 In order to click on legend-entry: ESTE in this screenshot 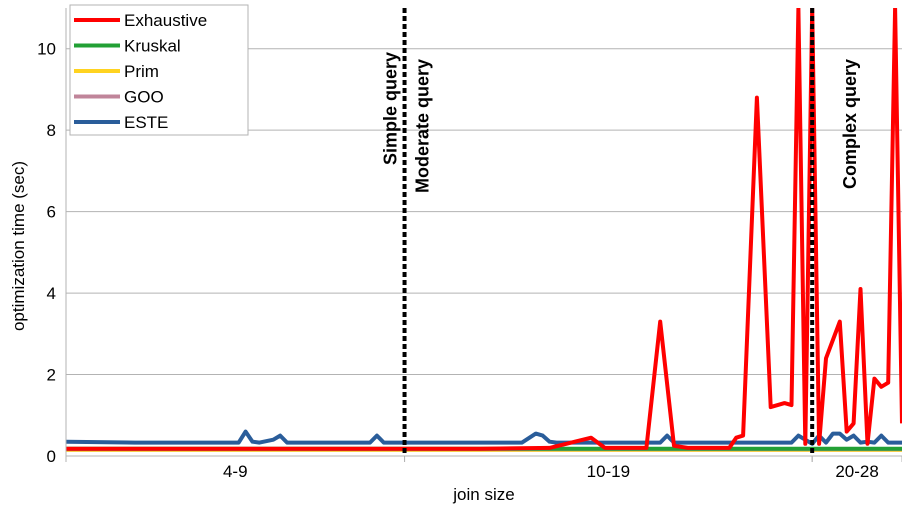, I will do `click(146, 122)`.